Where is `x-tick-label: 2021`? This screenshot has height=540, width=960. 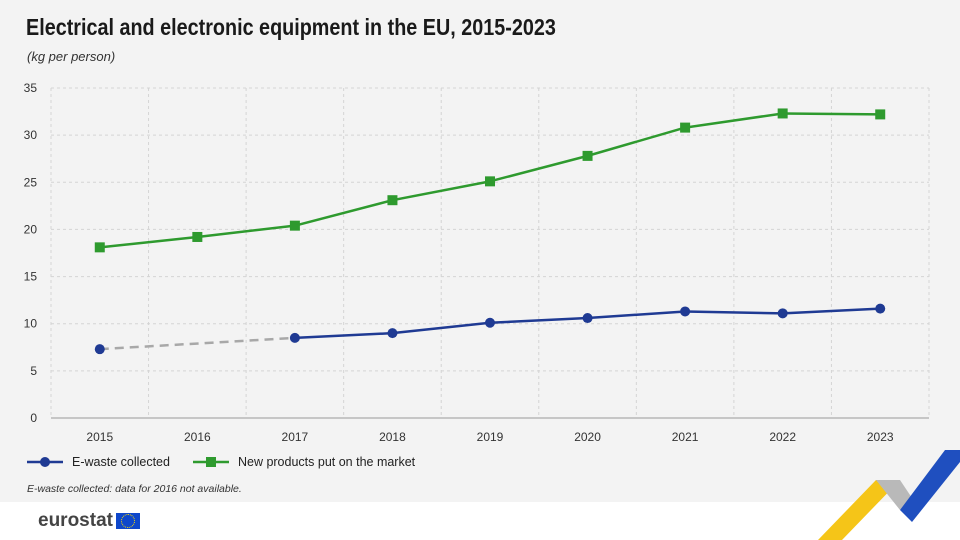
x-tick-label: 2021 is located at coordinates (685, 437).